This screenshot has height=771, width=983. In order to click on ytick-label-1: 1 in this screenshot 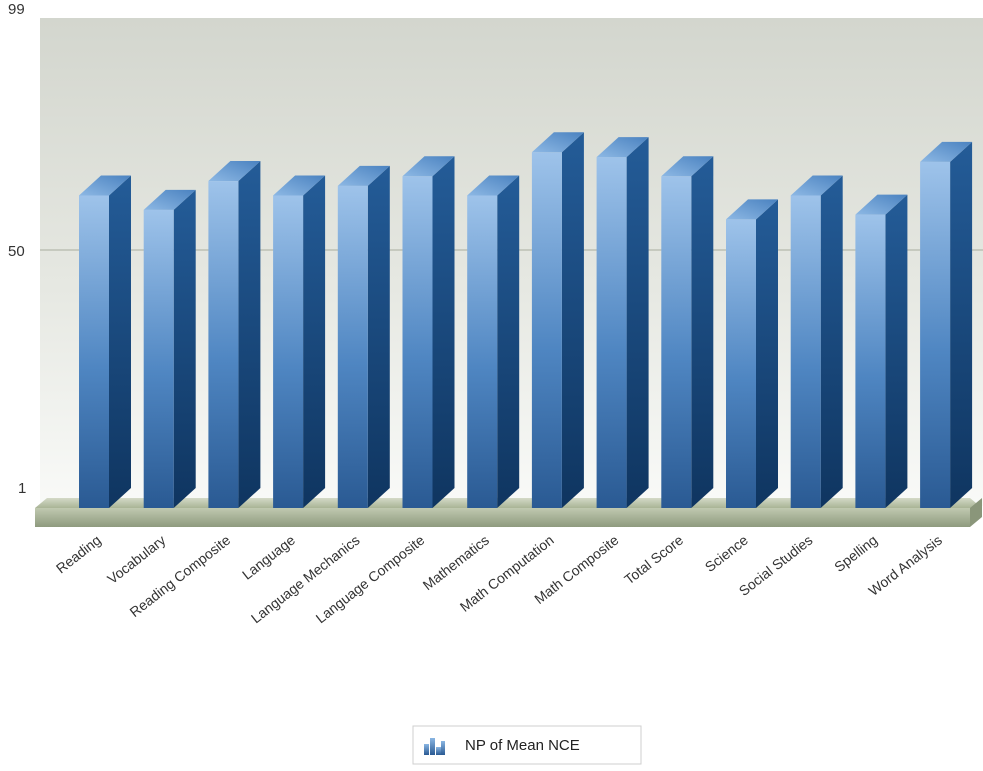, I will do `click(22, 488)`.